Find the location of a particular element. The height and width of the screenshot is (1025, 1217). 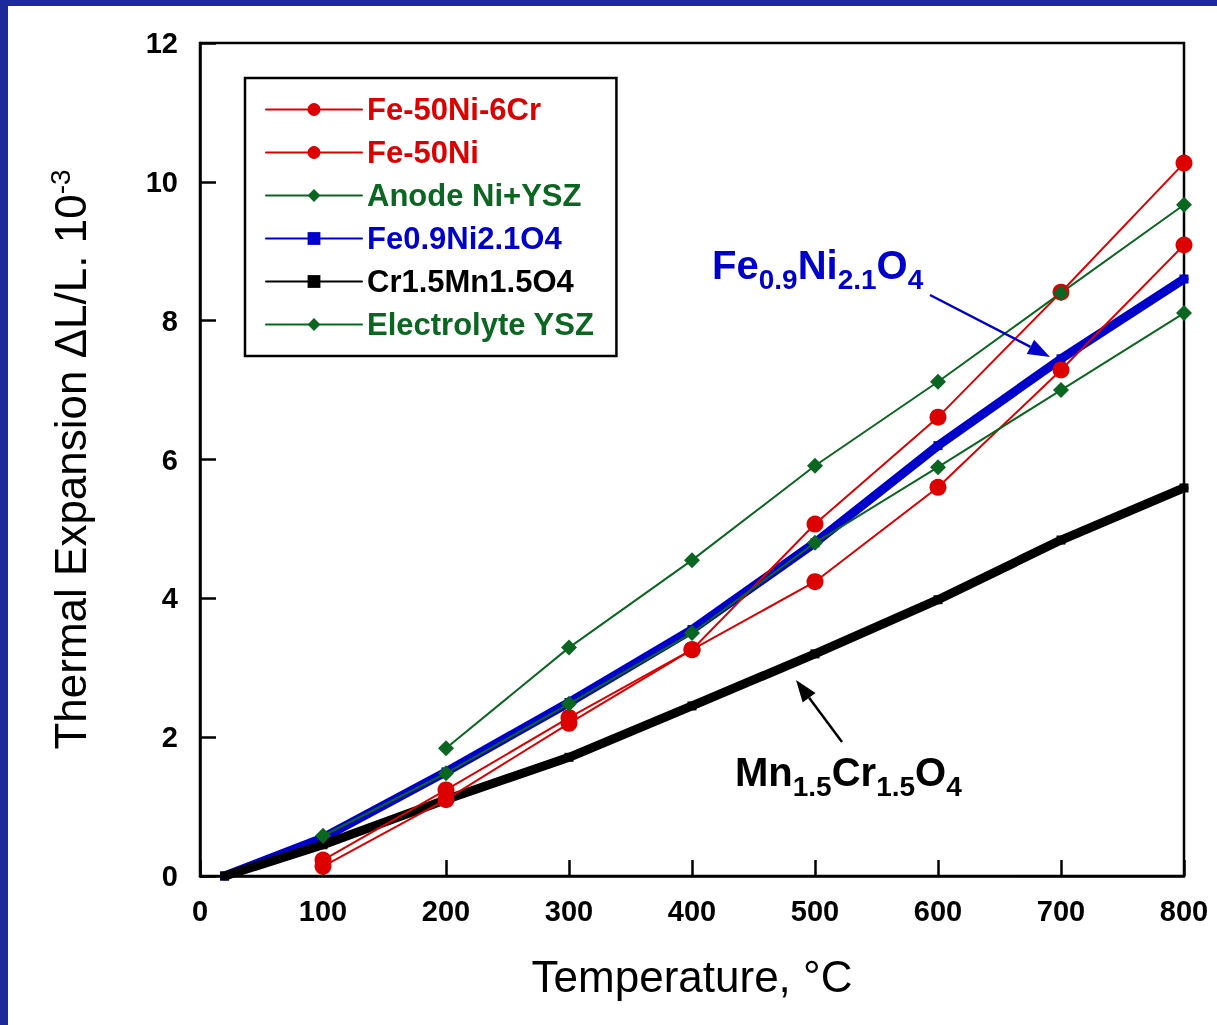

y-tick-label: 4 is located at coordinates (169, 598).